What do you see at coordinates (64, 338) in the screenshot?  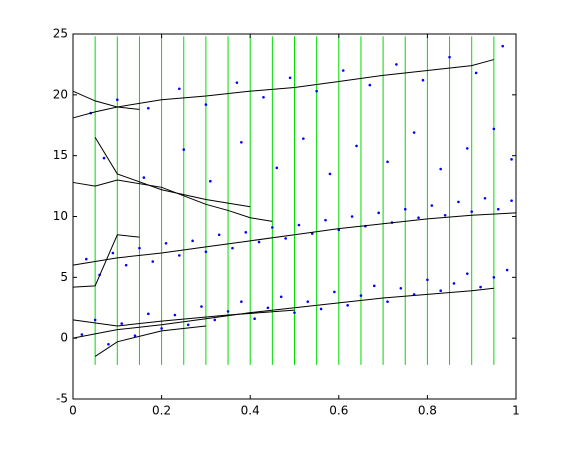 I see `y-tick-label: 0` at bounding box center [64, 338].